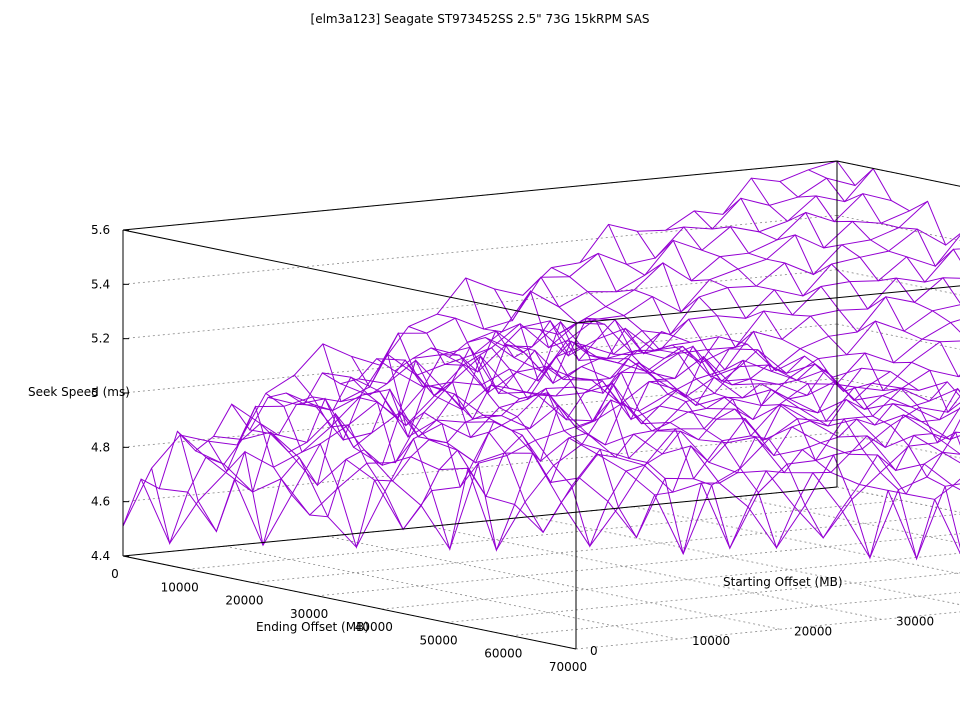 This screenshot has height=720, width=960. I want to click on z-tick-label: 5, so click(95, 393).